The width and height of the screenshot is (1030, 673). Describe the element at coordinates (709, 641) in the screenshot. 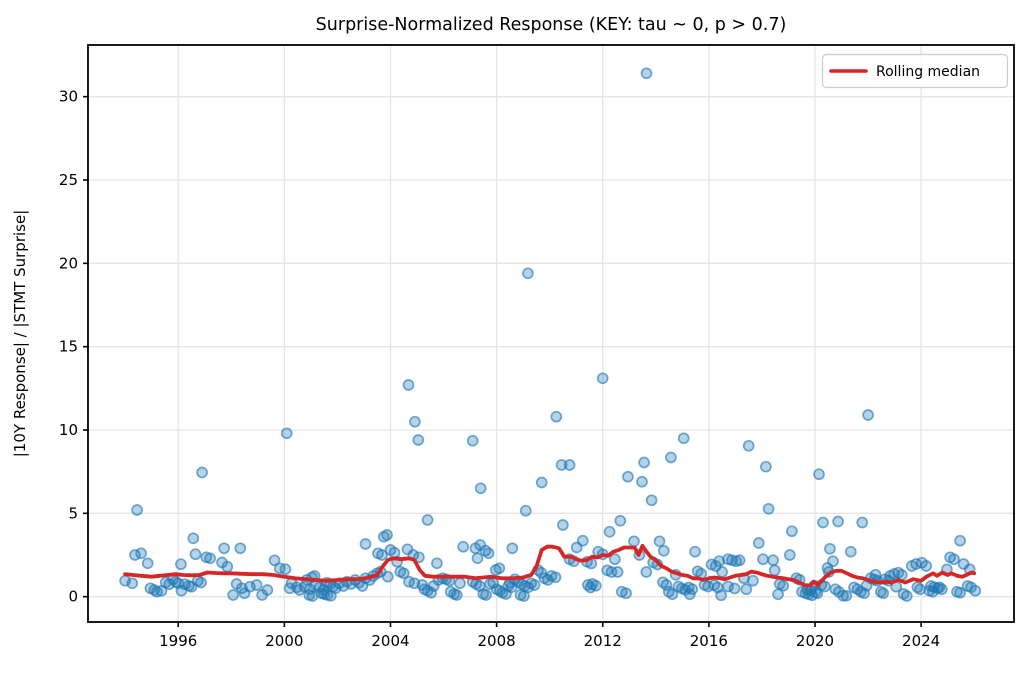

I see `x-tick-label: 2016` at that location.